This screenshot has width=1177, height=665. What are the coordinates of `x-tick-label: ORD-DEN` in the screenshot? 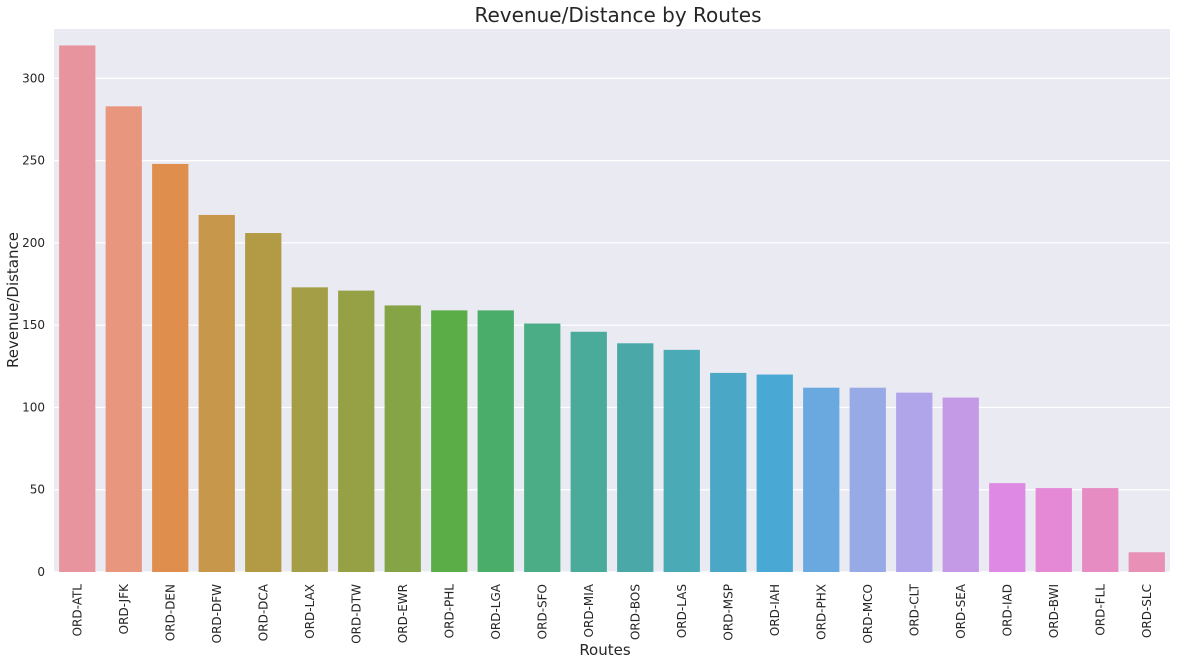 It's located at (170, 612).